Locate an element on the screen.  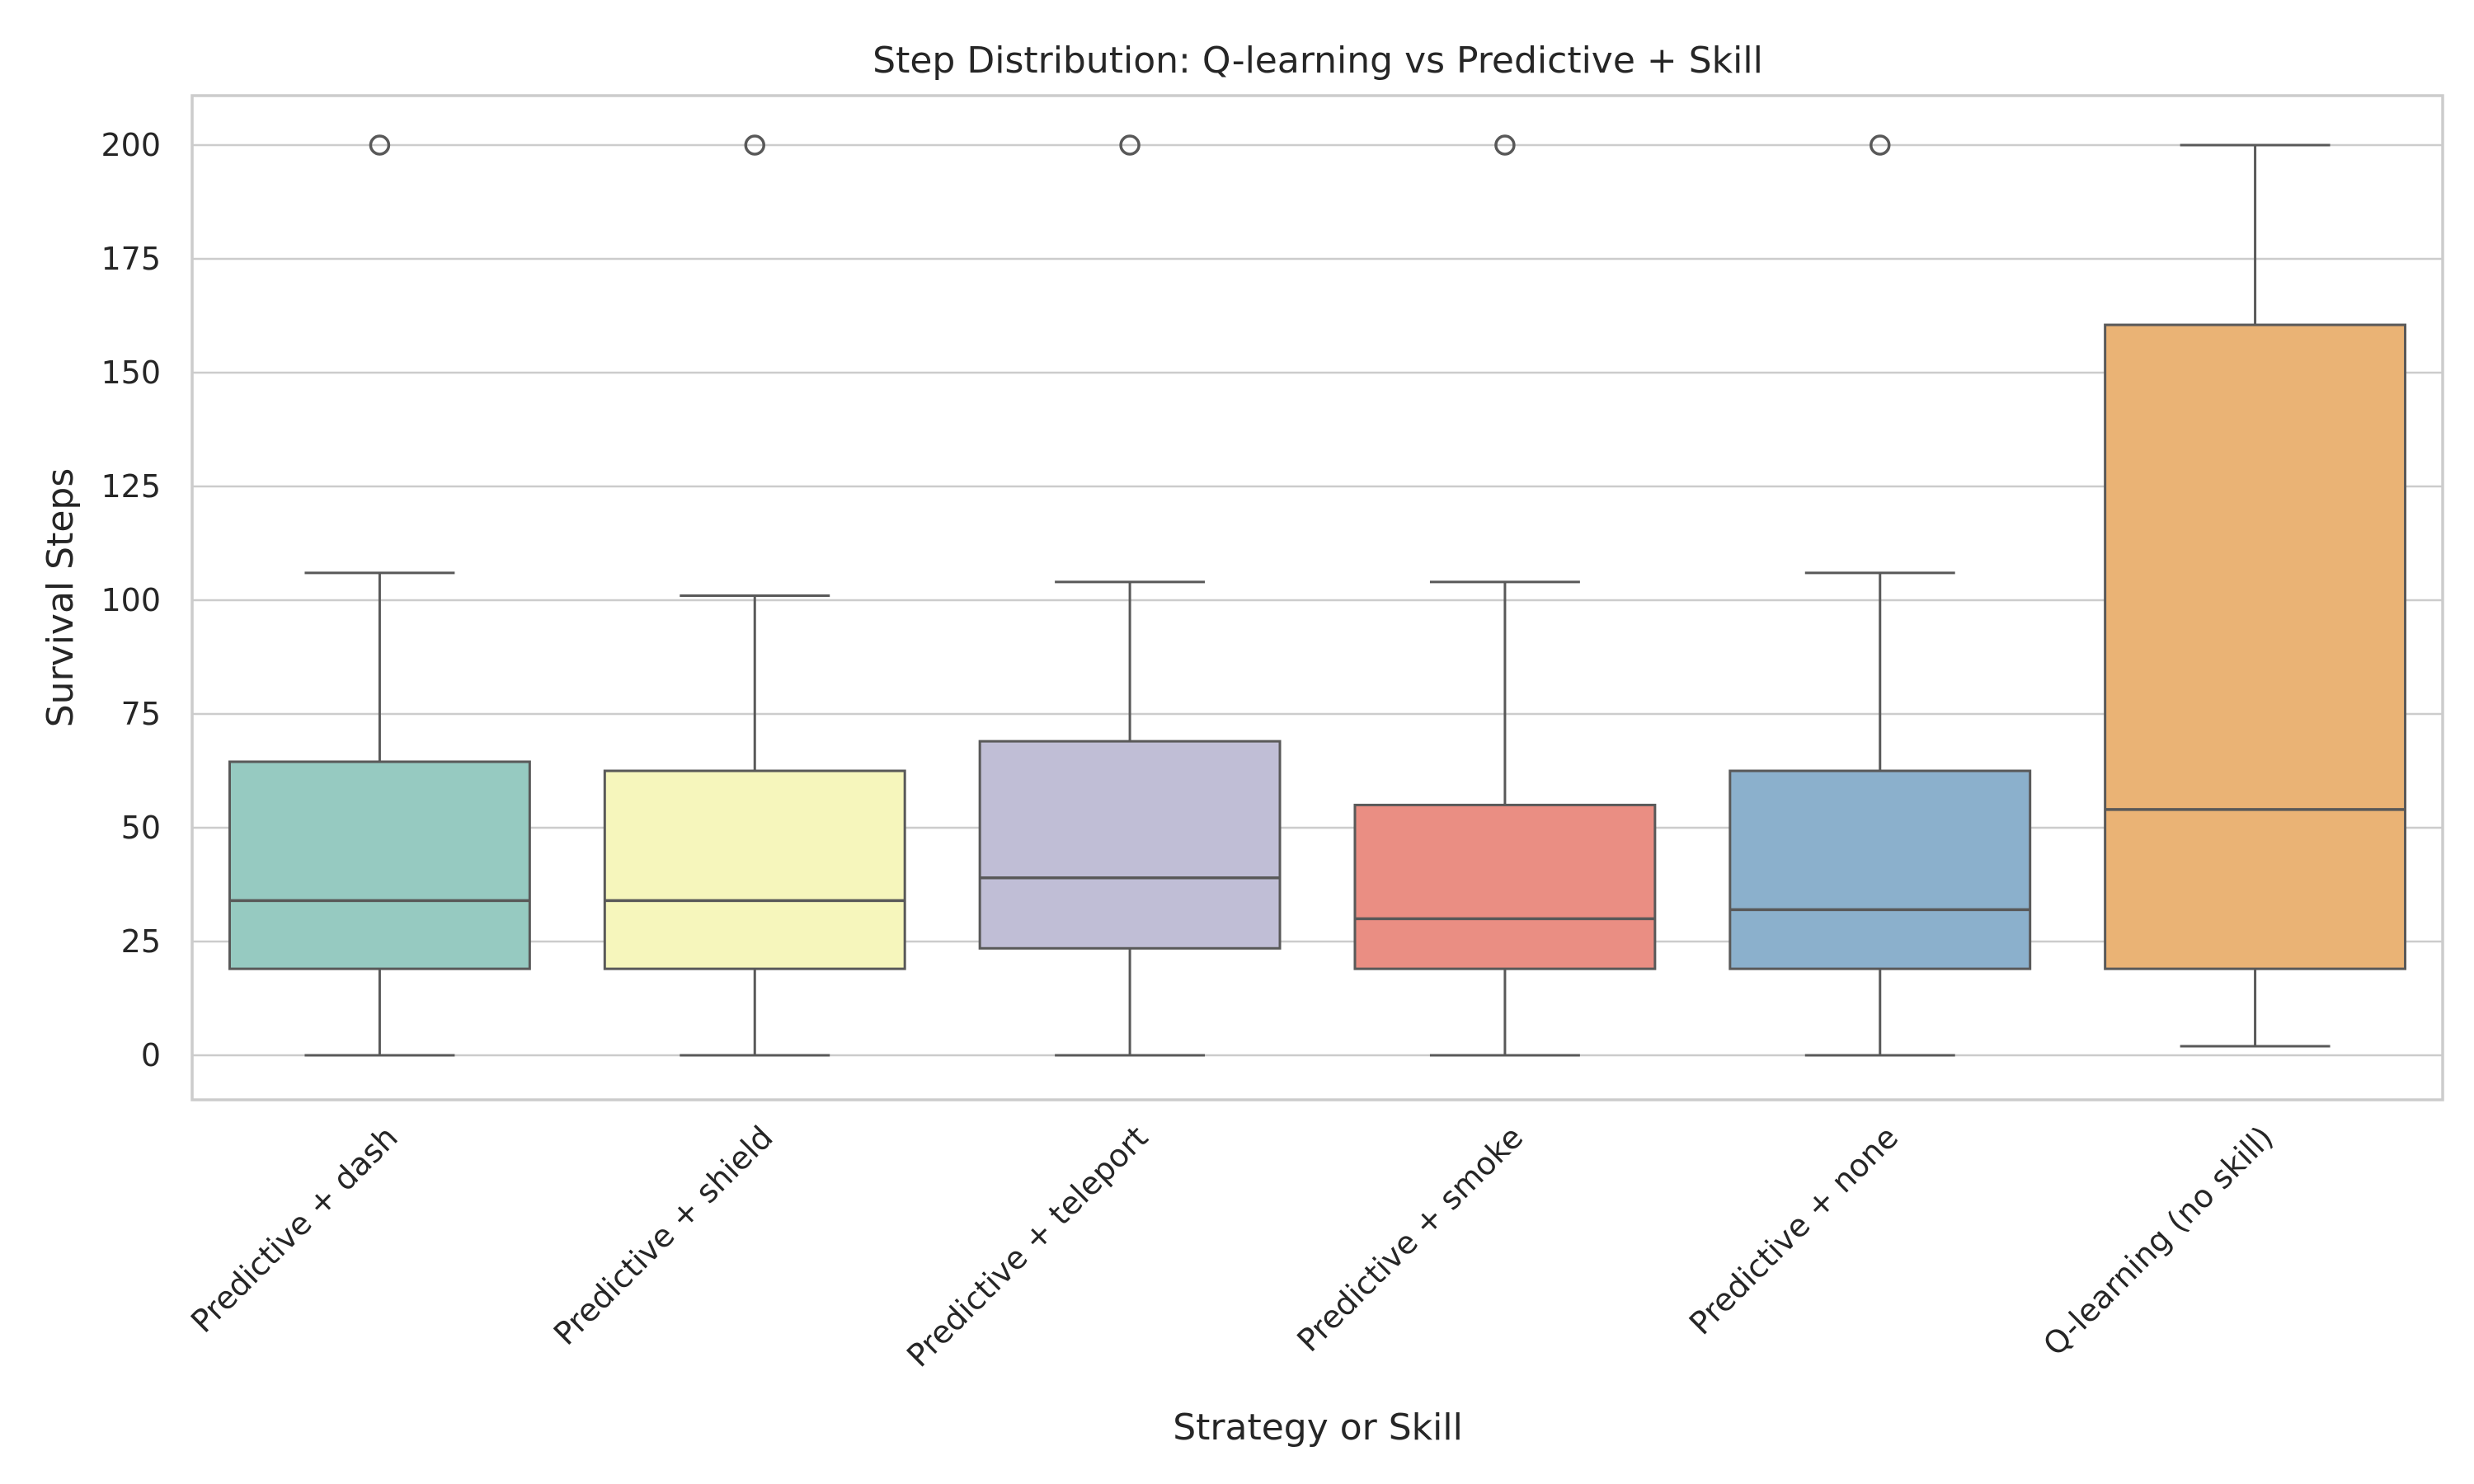
y-tick-label: 50 is located at coordinates (141, 828).